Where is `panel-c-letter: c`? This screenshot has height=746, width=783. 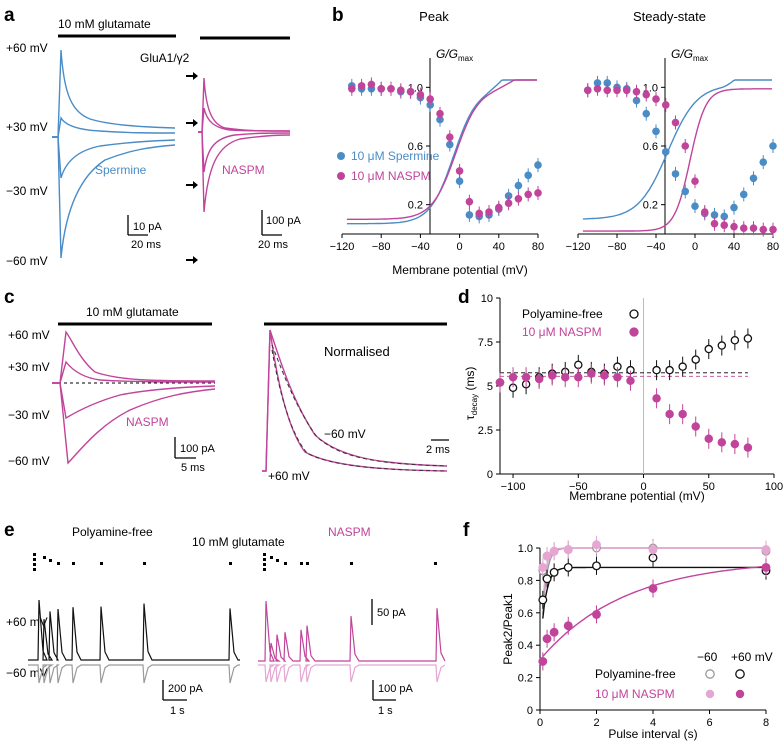 panel-c-letter: c is located at coordinates (9, 297).